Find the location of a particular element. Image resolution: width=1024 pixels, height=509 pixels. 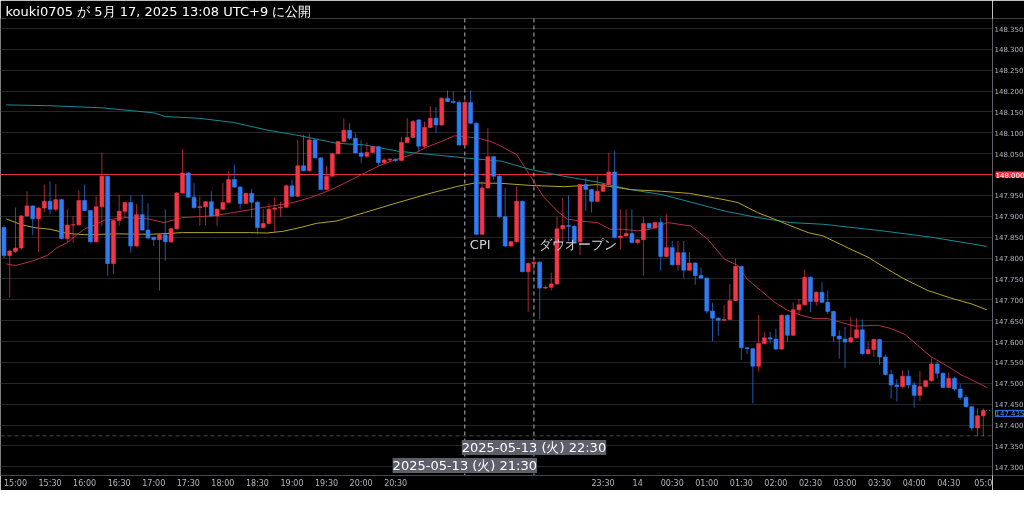

x-tick-label: 19:00 is located at coordinates (292, 483).